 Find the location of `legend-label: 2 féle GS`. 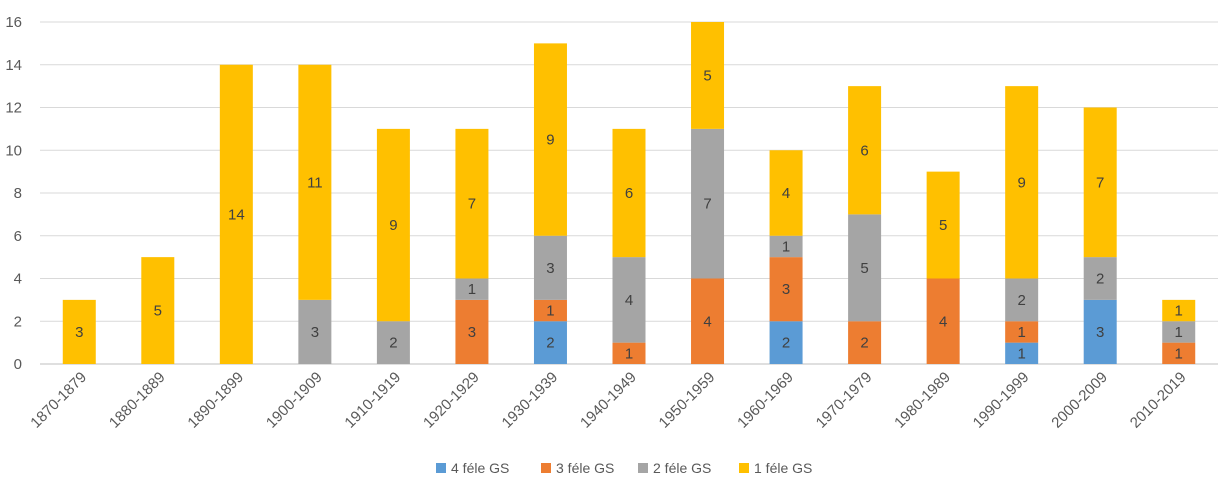

legend-label: 2 féle GS is located at coordinates (682, 468).